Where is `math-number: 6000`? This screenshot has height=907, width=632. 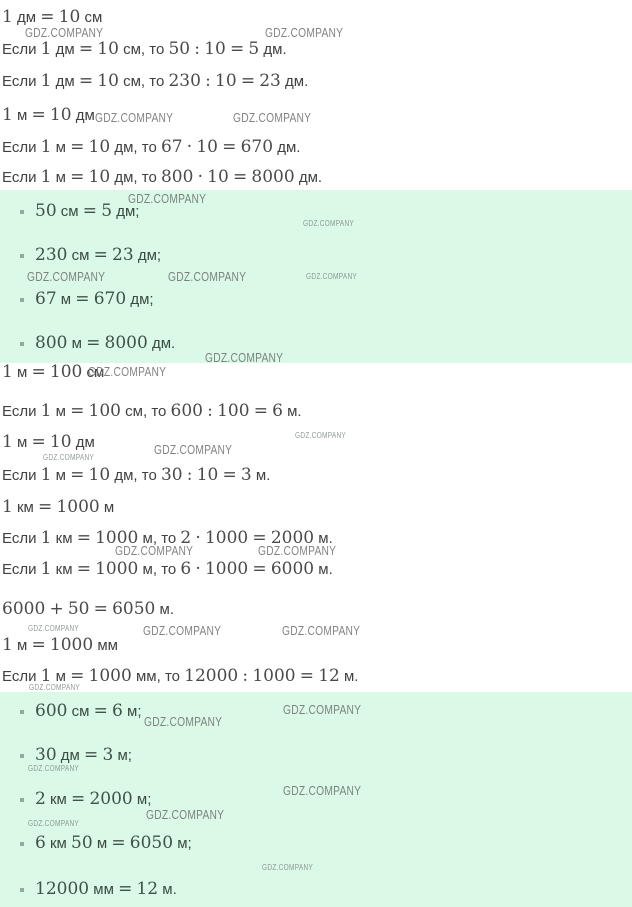
math-number: 6000 is located at coordinates (24, 609).